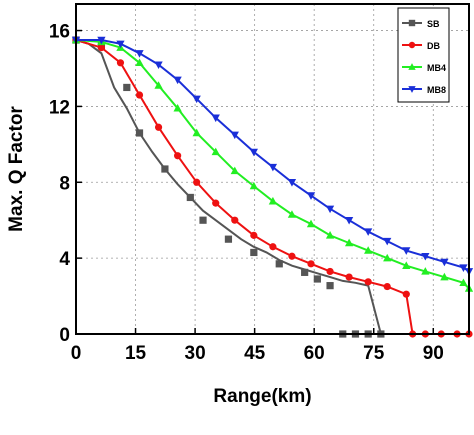 The width and height of the screenshot is (474, 435). Describe the element at coordinates (412, 89) in the screenshot. I see `legend-marker-mb8` at that location.